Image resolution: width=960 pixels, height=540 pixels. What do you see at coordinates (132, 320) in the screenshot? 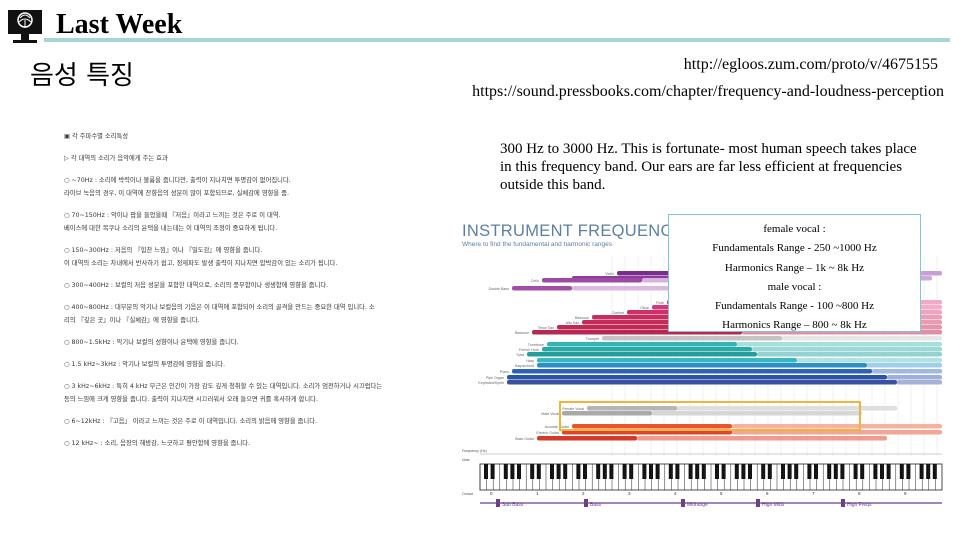
I see `note-line: 리의 『깊은 곳』이나 『실체감』에 영향을 줍니다.` at bounding box center [132, 320].